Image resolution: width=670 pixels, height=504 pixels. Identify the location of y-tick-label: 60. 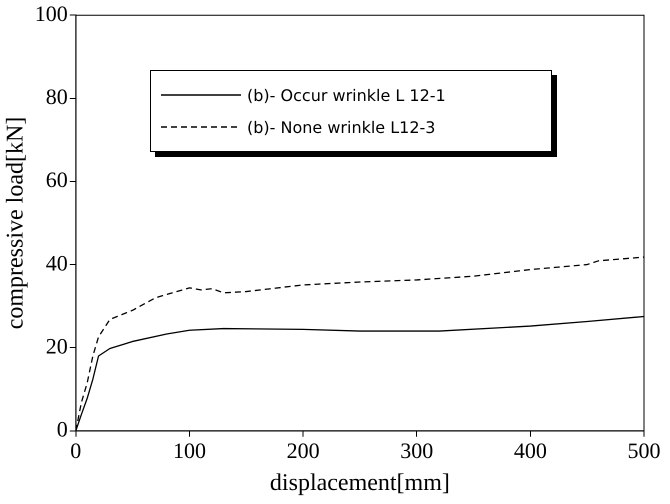
(57, 179).